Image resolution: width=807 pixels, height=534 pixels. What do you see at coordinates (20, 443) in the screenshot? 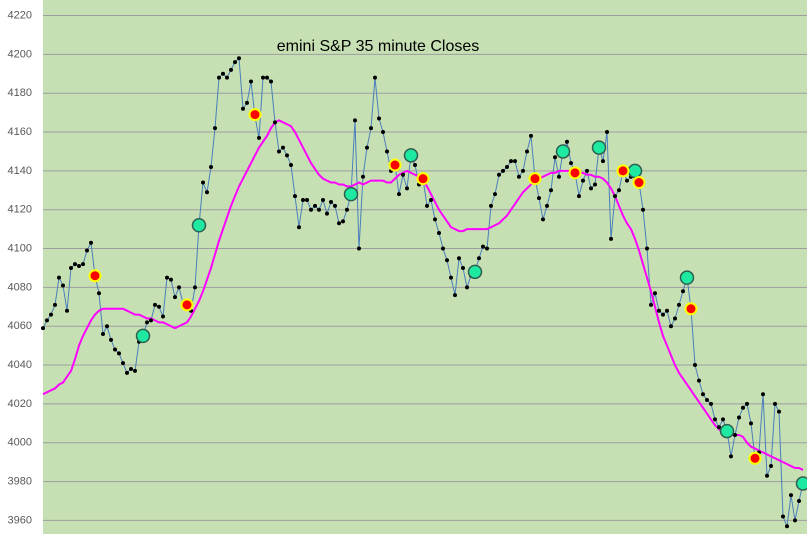
I see `y-tick-label: 4000` at bounding box center [20, 443].